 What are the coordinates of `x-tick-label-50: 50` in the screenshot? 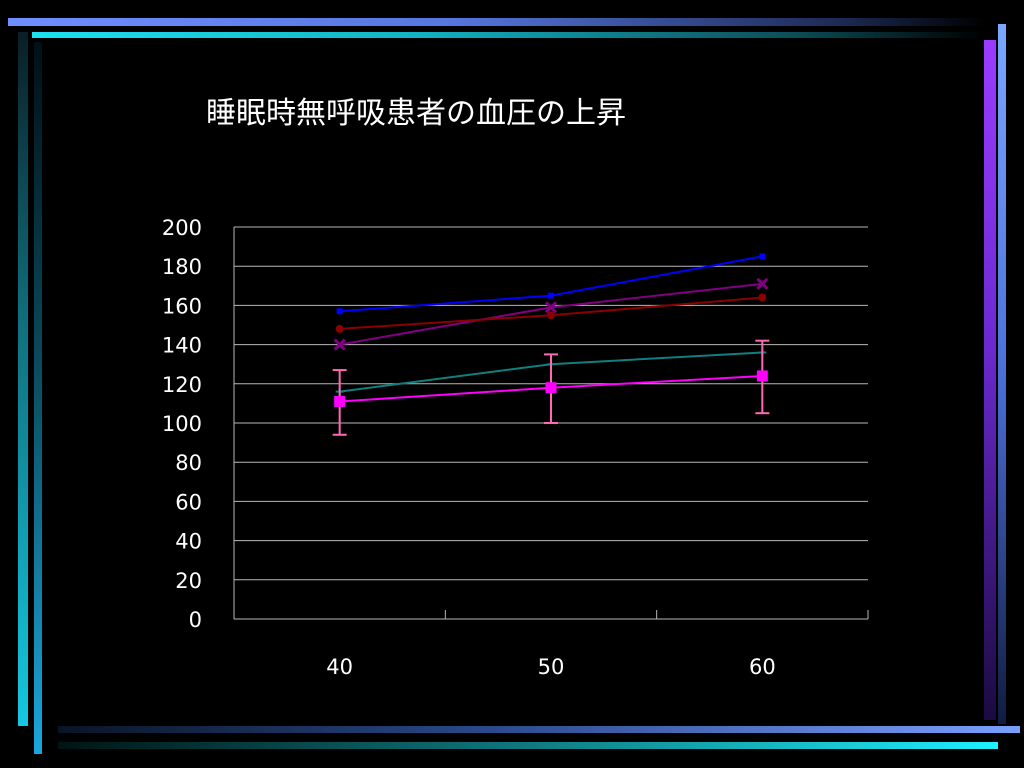 It's located at (551, 667).